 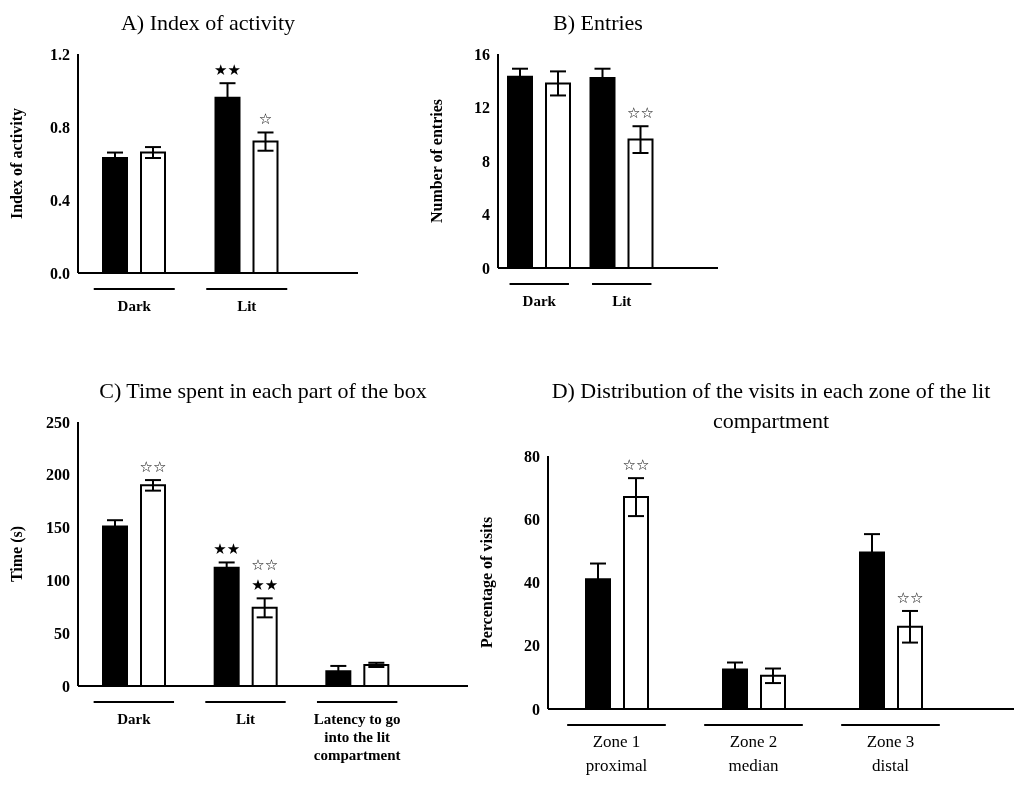 I want to click on y-tick-label: 20, so click(x=532, y=646).